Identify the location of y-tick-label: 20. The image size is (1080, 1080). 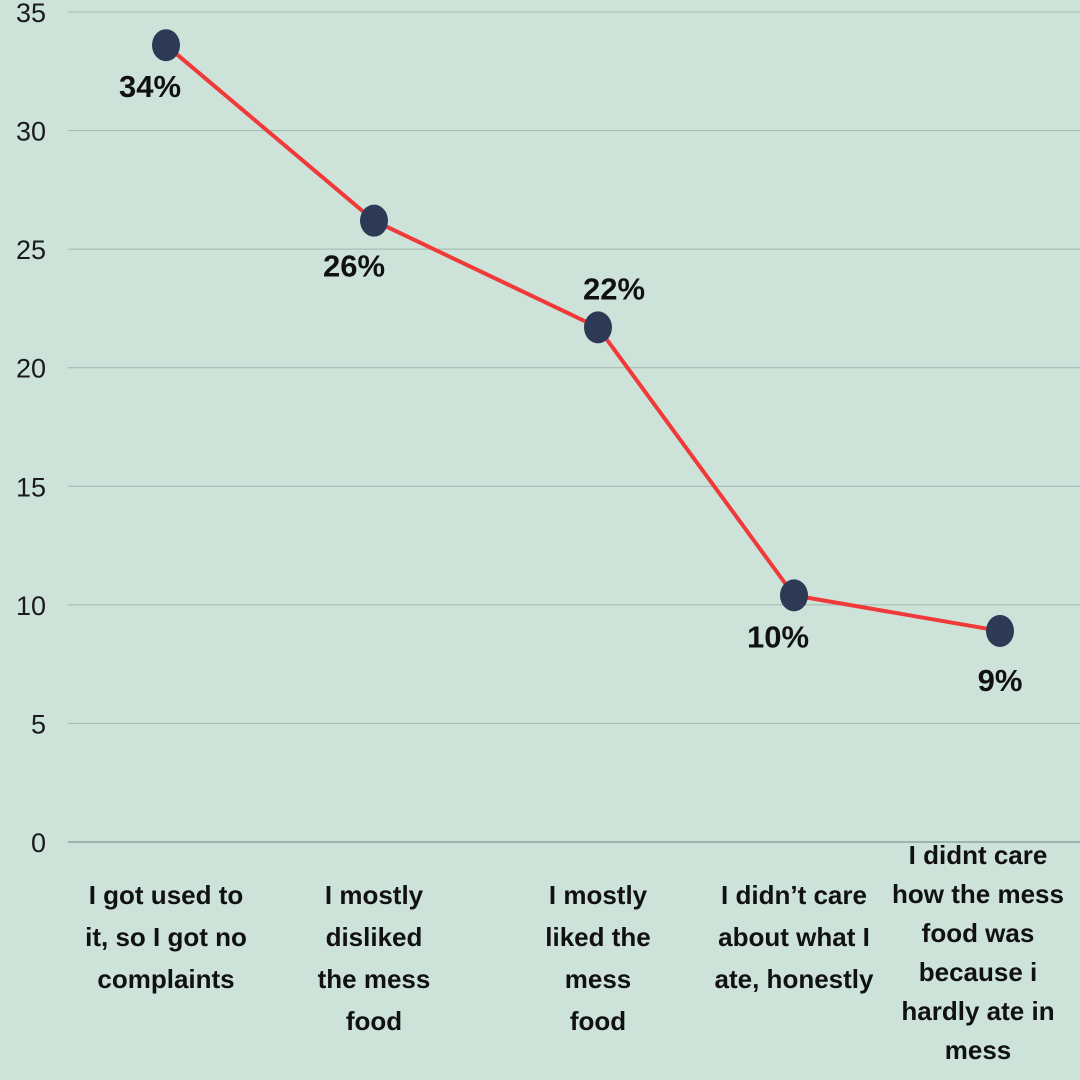
(31, 369).